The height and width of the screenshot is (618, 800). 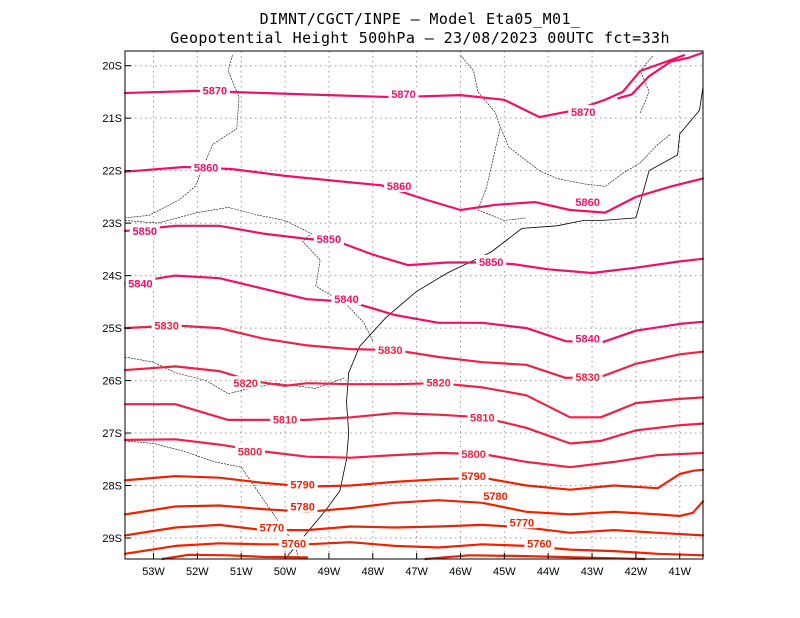 What do you see at coordinates (504, 572) in the screenshot?
I see `lon-tick-label: 45W` at bounding box center [504, 572].